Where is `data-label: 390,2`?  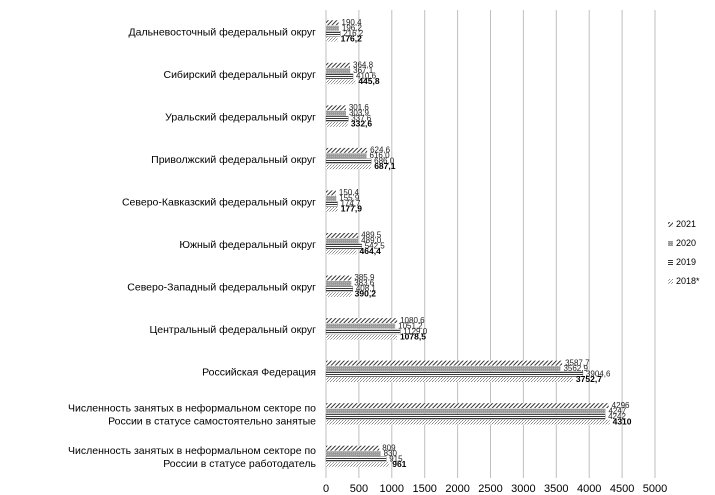
data-label: 390,2 is located at coordinates (366, 294).